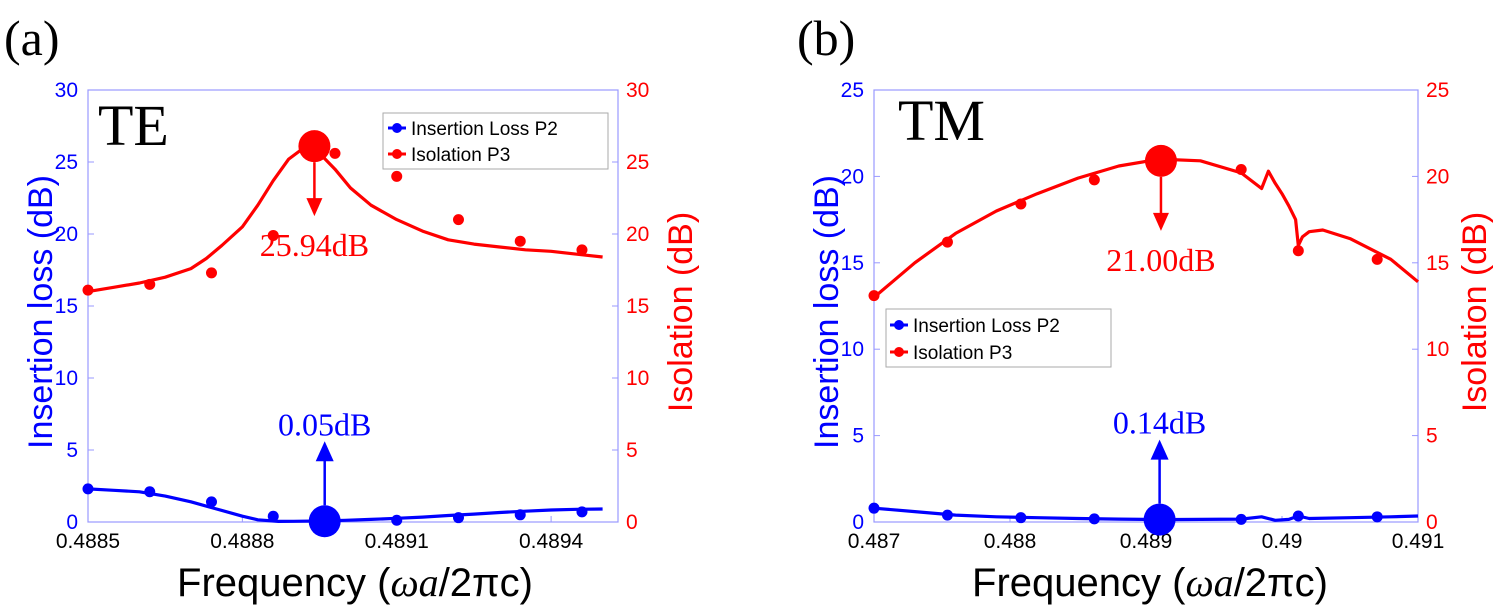 Image resolution: width=1500 pixels, height=608 pixels. I want to click on series-line-insertion, so click(1146, 514).